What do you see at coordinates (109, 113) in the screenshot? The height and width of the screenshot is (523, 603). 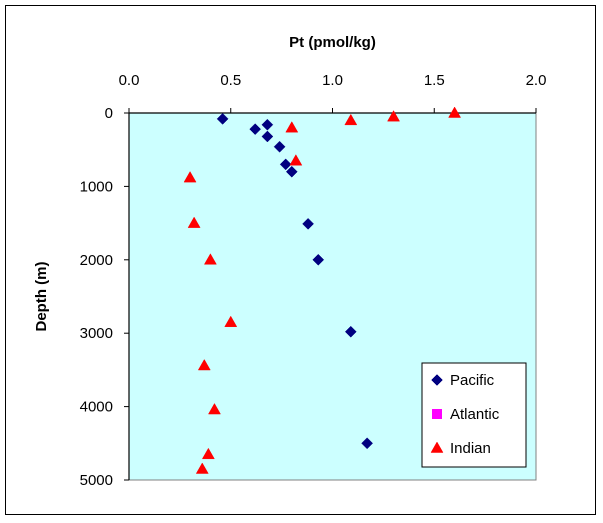 I see `y-tick-label: 0` at bounding box center [109, 113].